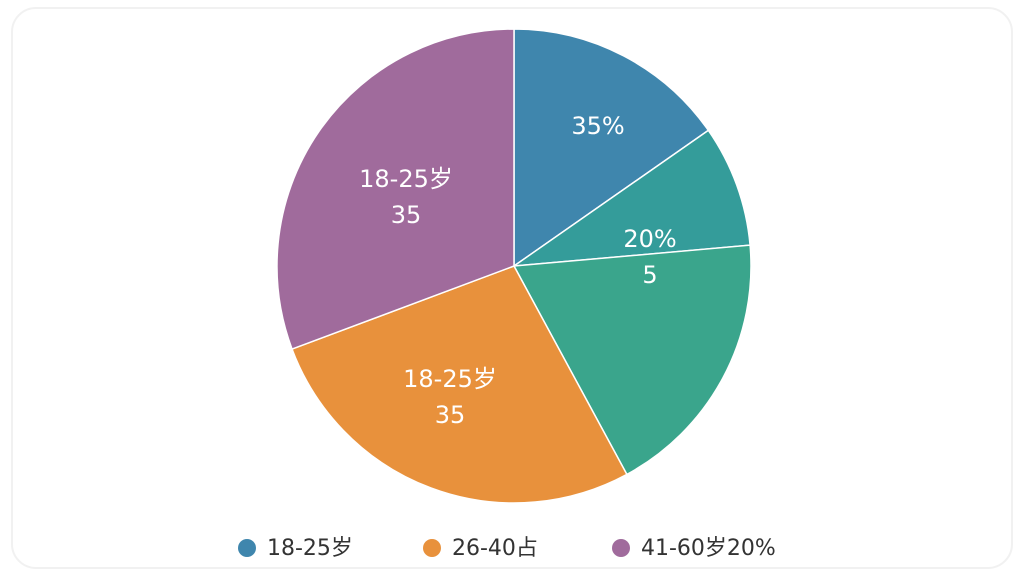  I want to click on legend-label: 18-25岁, so click(310, 548).